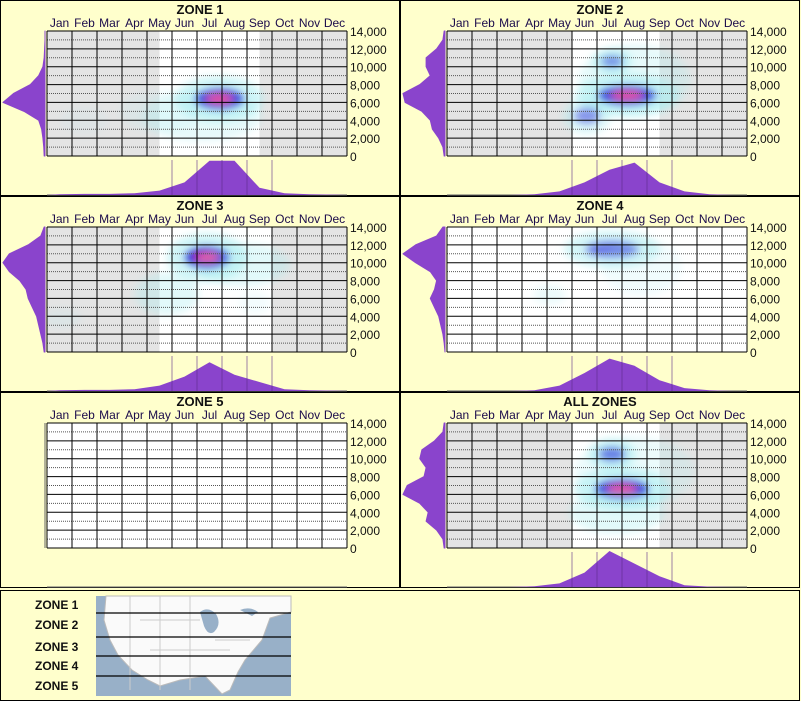 The height and width of the screenshot is (701, 801). What do you see at coordinates (57, 686) in the screenshot?
I see `legend-zone-5: ZONE 5` at bounding box center [57, 686].